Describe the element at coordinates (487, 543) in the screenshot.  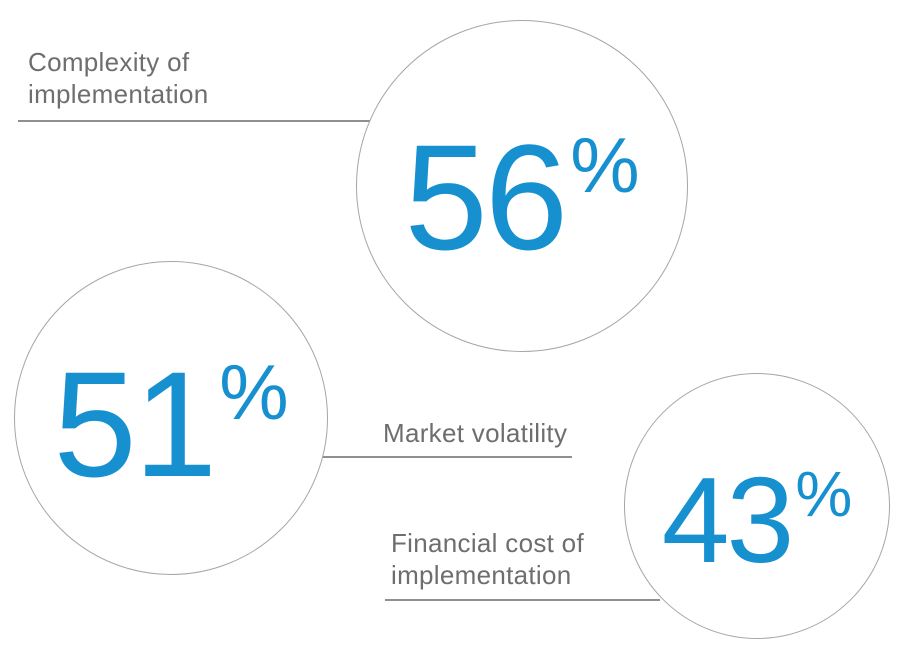
I see `label-line: Financial cost of` at that location.